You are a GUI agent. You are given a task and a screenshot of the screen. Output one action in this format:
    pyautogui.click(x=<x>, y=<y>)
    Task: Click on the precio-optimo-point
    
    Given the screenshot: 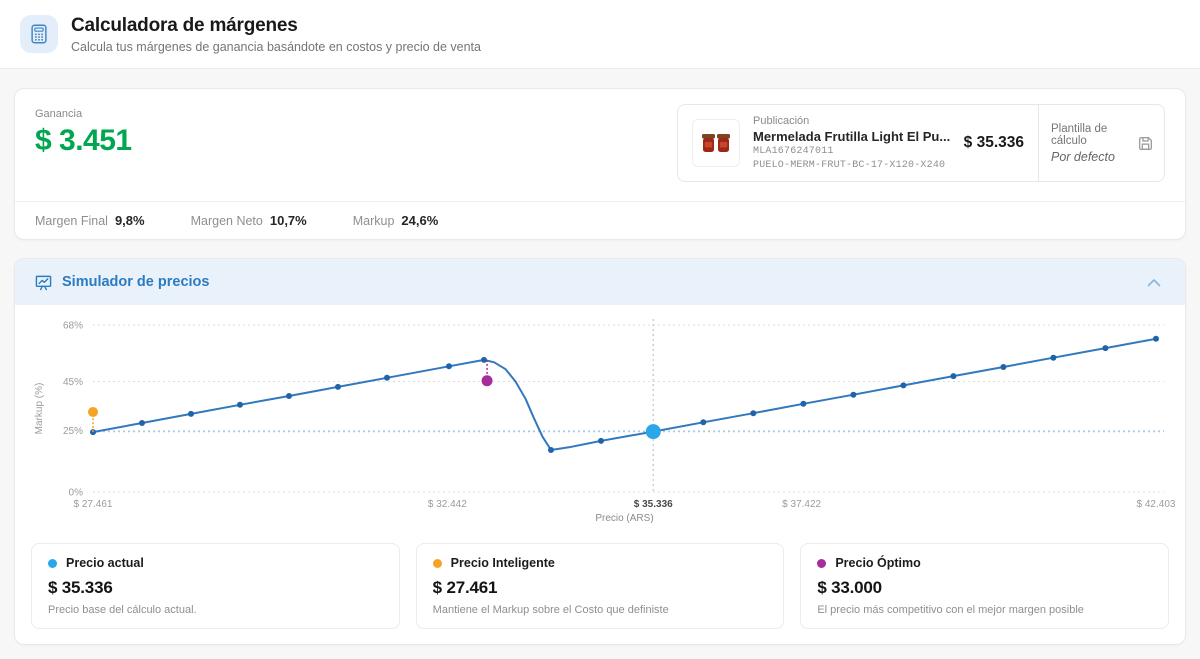 What is the action you would take?
    pyautogui.click(x=487, y=381)
    